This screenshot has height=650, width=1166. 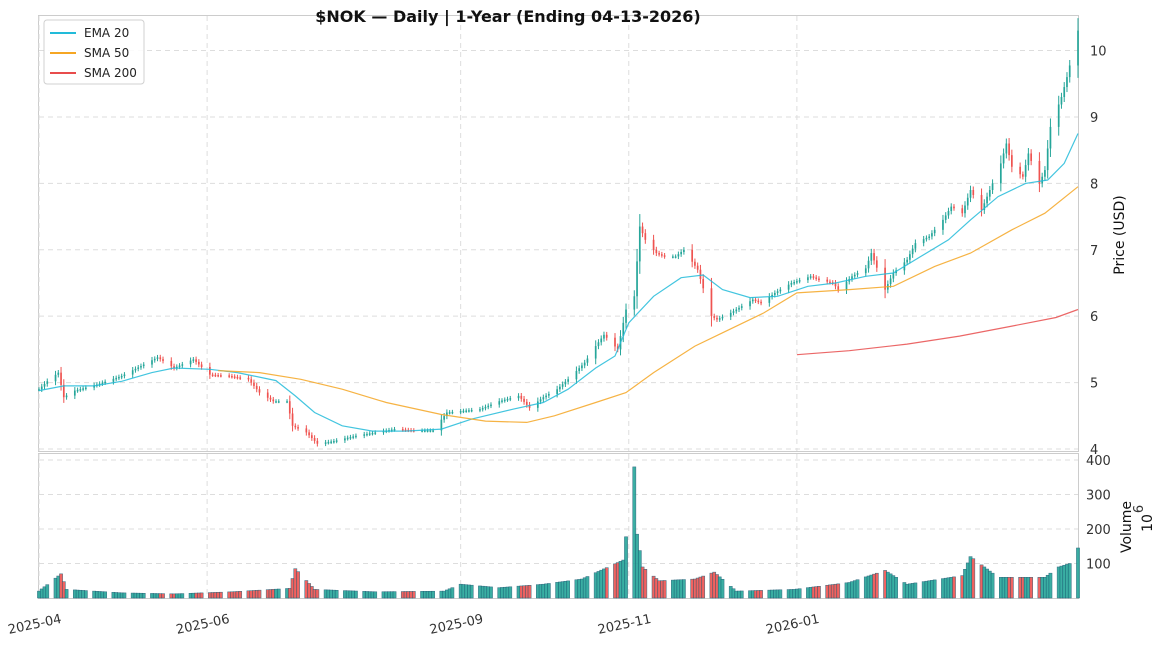 What do you see at coordinates (1139, 509) in the screenshot?
I see `volume-axis-unit-exponent: 6` at bounding box center [1139, 509].